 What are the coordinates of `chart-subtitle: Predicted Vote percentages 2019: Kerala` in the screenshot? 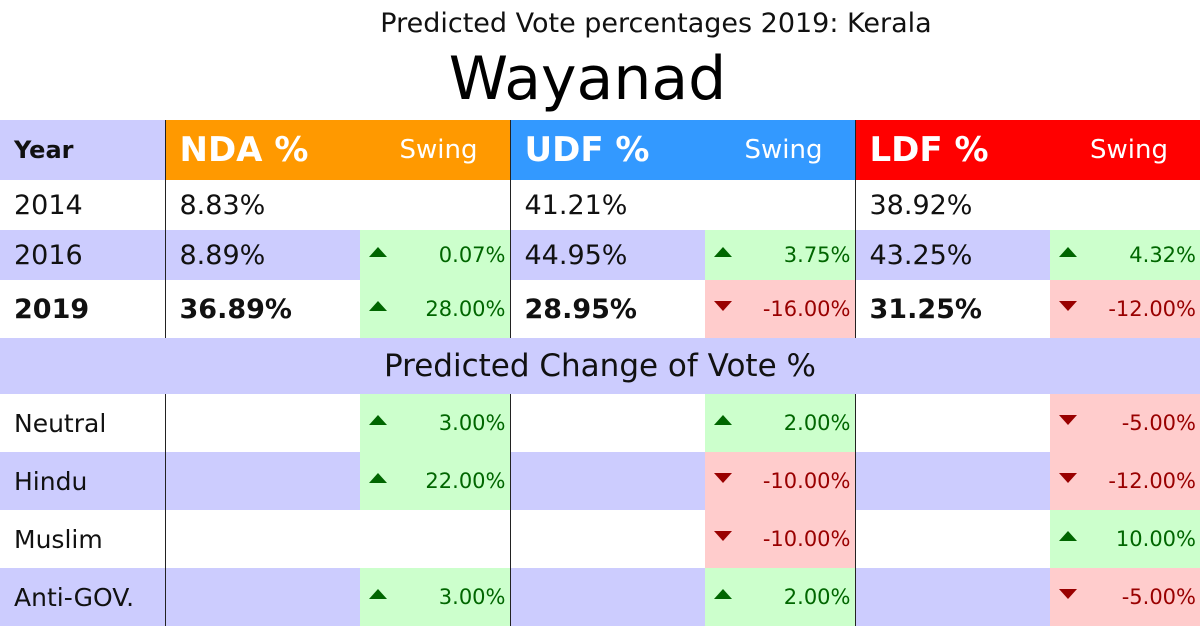 It's located at (656, 23).